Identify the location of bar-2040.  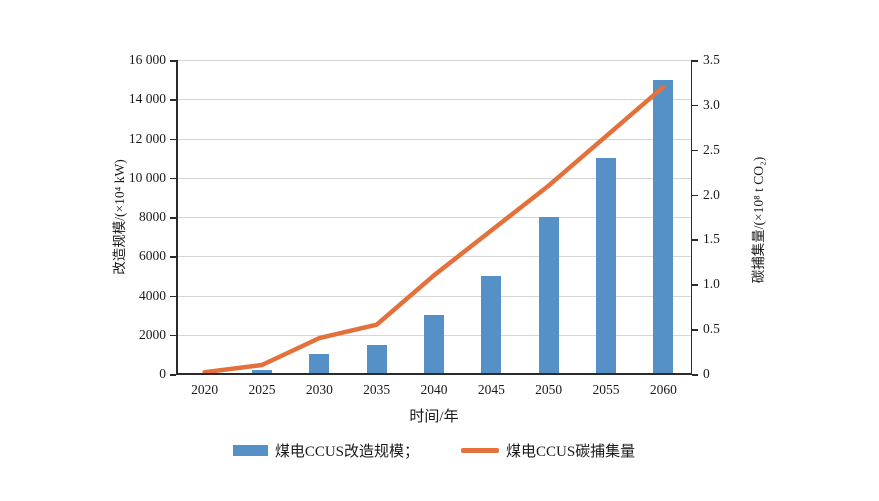
(434, 344).